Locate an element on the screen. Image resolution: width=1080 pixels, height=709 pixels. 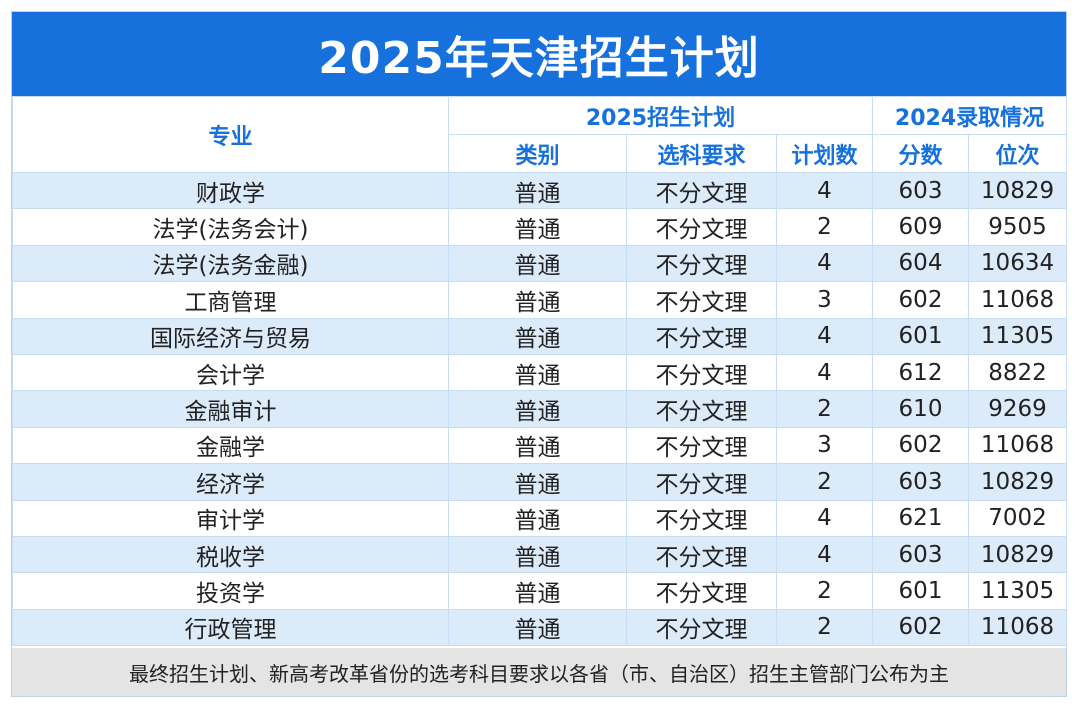
header-subject-req: 选科要求 is located at coordinates (701, 153).